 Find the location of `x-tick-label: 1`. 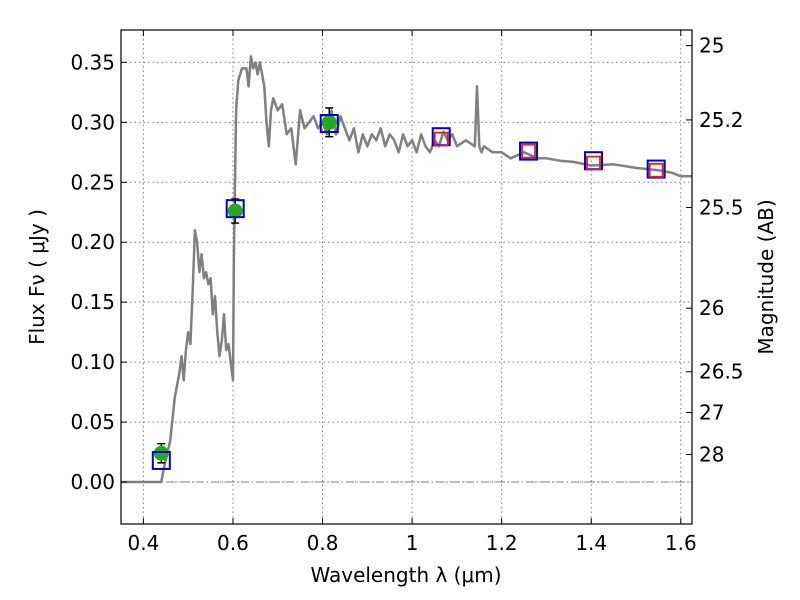

x-tick-label: 1 is located at coordinates (412, 543).